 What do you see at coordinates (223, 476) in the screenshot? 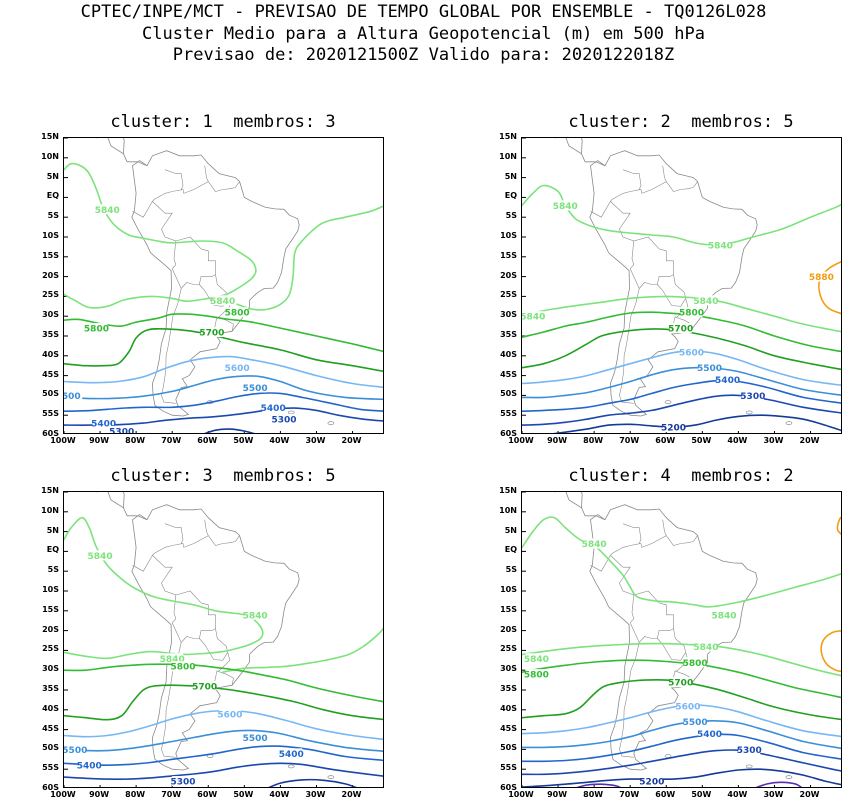
I see `panel-title: cluster: 3 membros: 5` at bounding box center [223, 476].